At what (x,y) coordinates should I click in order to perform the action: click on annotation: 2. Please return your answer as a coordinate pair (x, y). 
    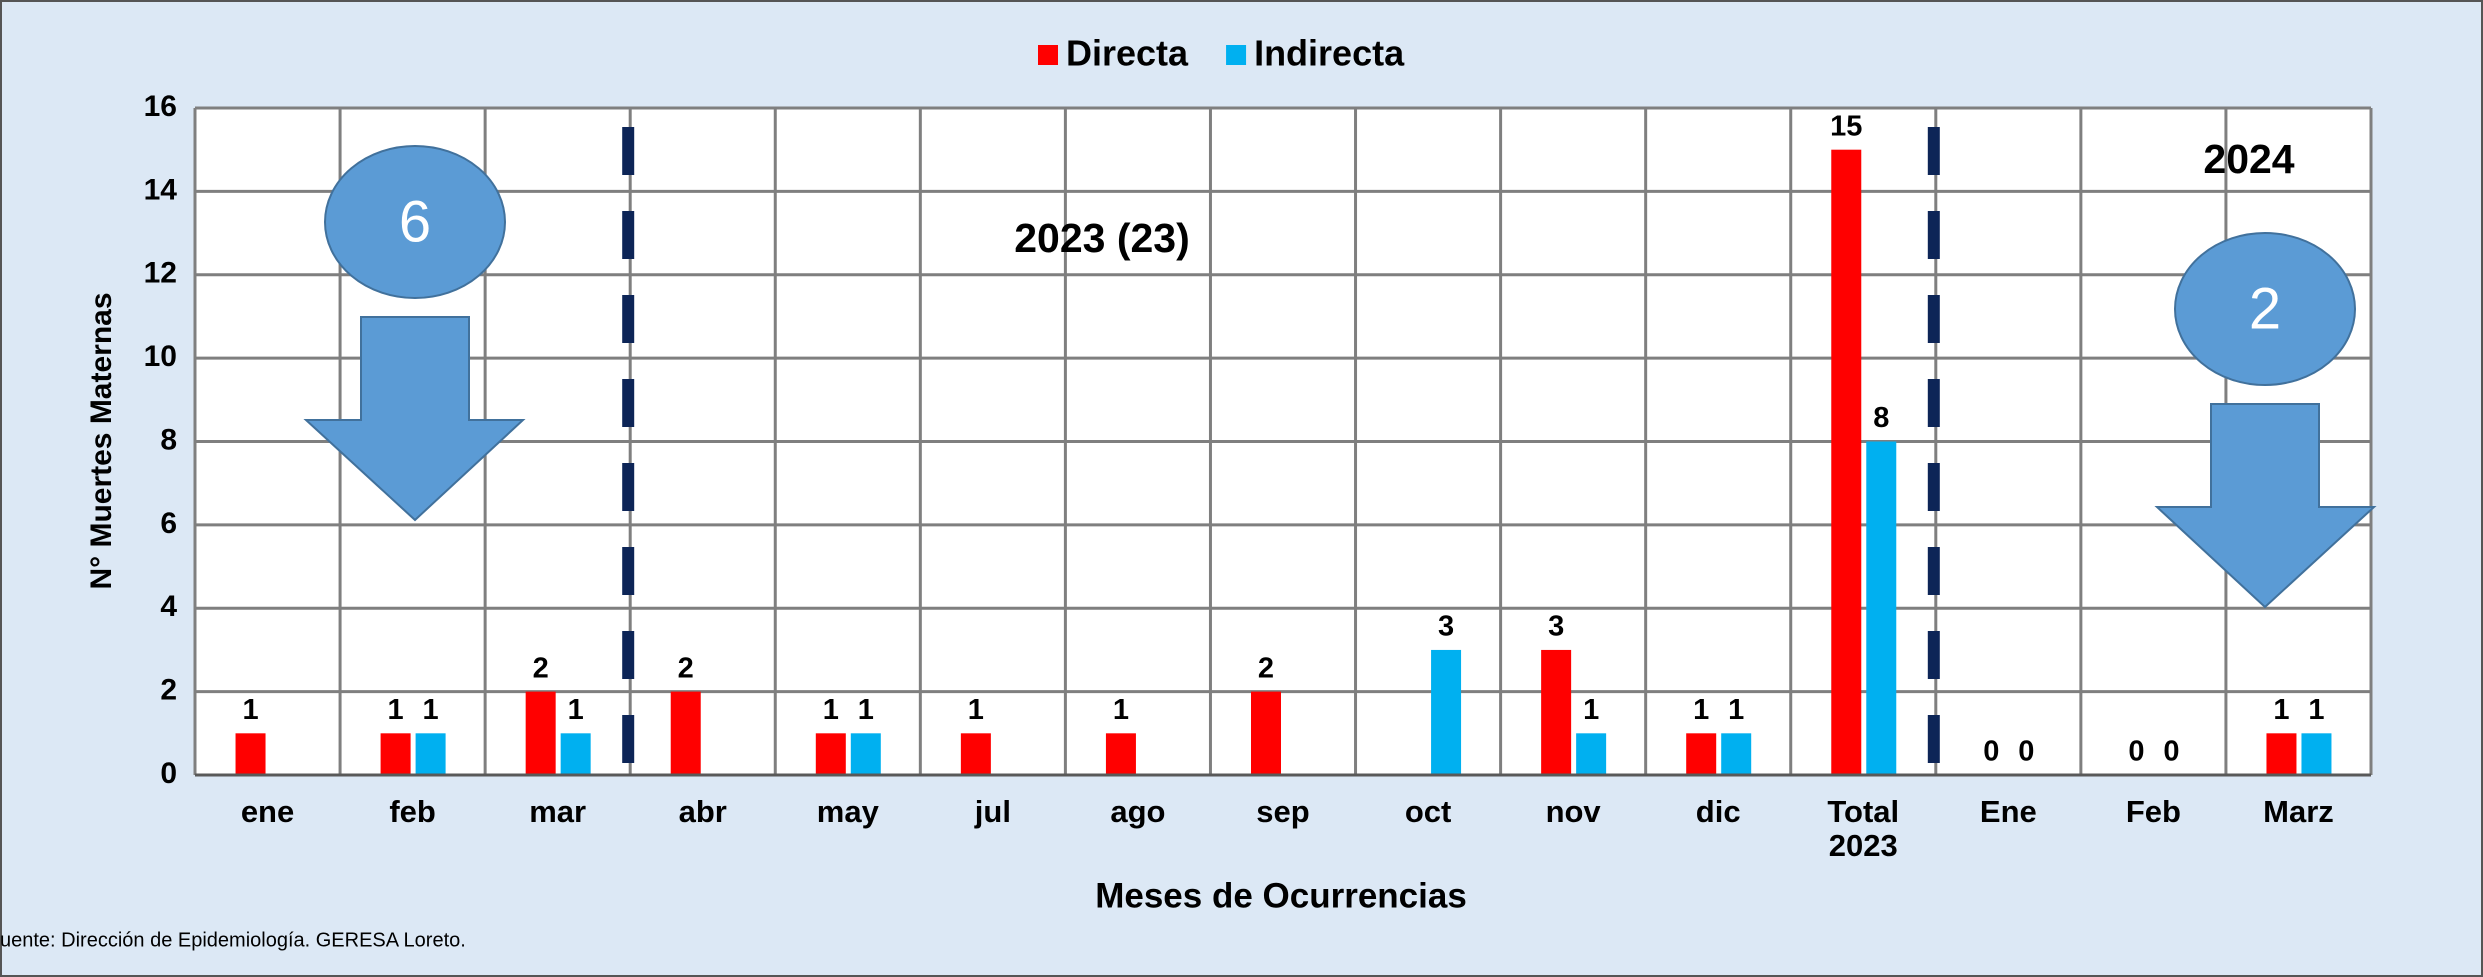
    Looking at the image, I should click on (2265, 308).